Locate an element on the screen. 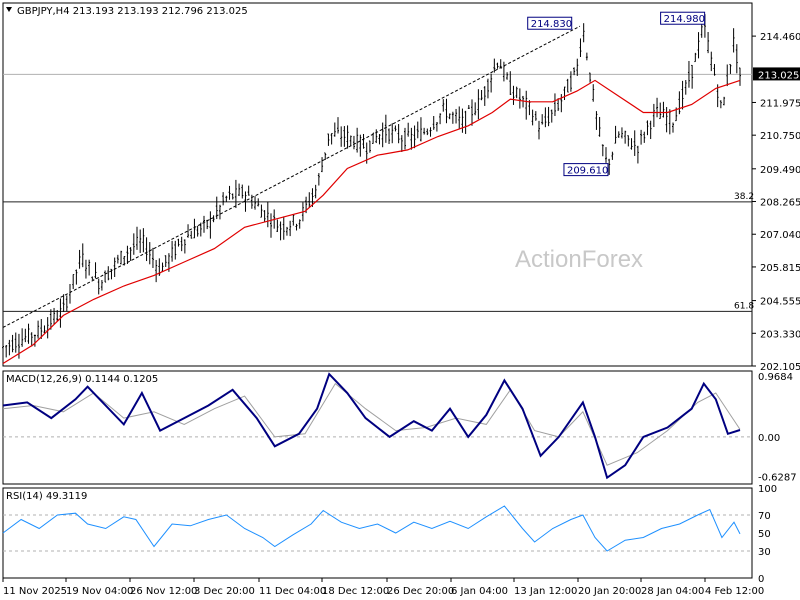  current-price-badge is located at coordinates (776, 74).